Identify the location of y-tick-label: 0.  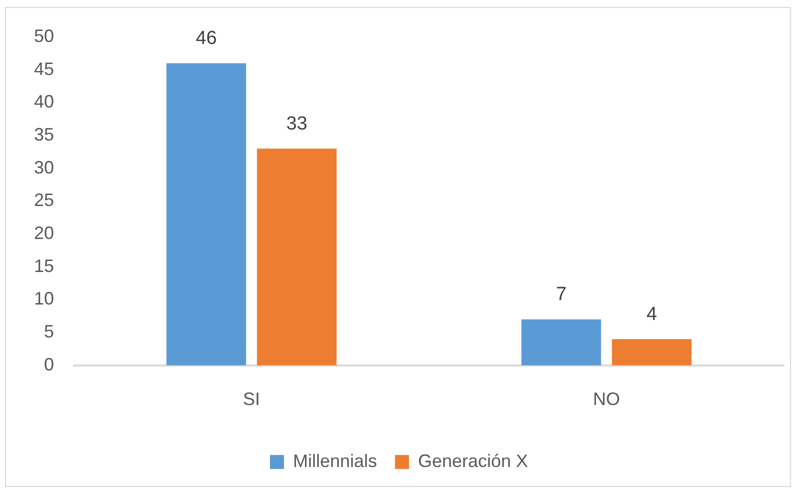
(49, 364).